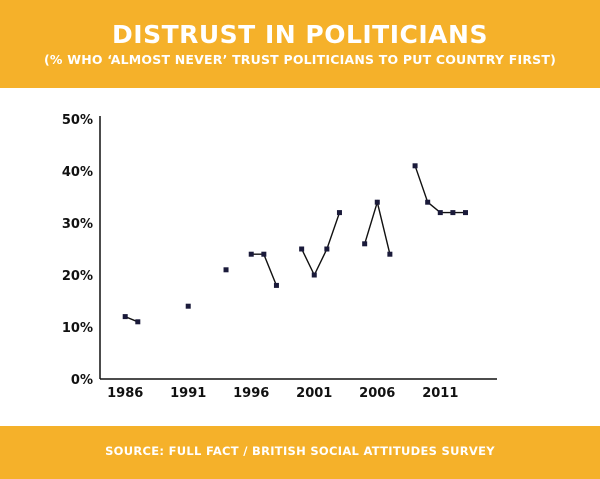  I want to click on x-tick-label: 1996, so click(251, 393).